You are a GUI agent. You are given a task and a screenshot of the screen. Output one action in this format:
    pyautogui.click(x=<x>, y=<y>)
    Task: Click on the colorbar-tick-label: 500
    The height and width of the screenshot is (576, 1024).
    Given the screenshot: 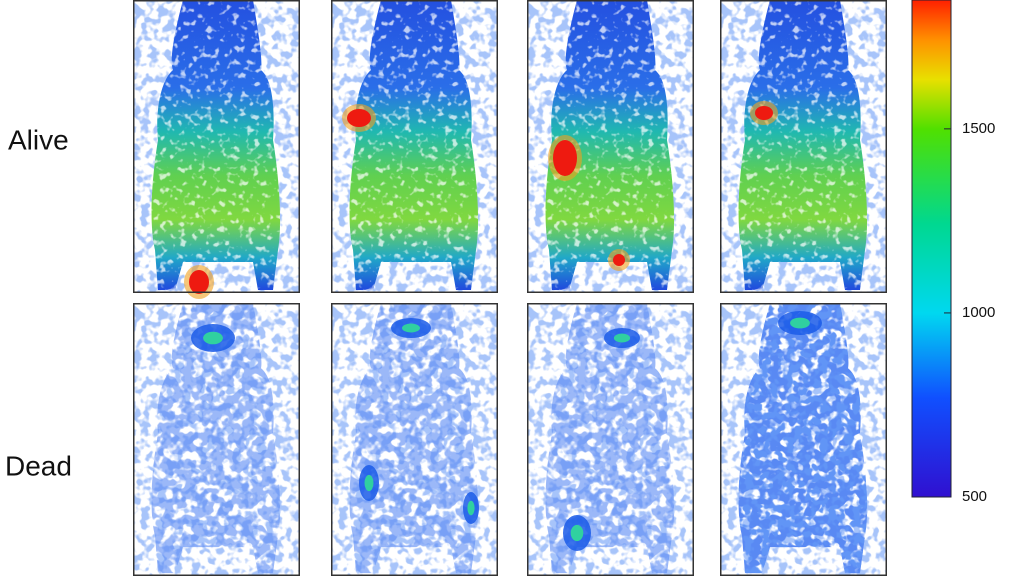 What is the action you would take?
    pyautogui.click(x=974, y=496)
    